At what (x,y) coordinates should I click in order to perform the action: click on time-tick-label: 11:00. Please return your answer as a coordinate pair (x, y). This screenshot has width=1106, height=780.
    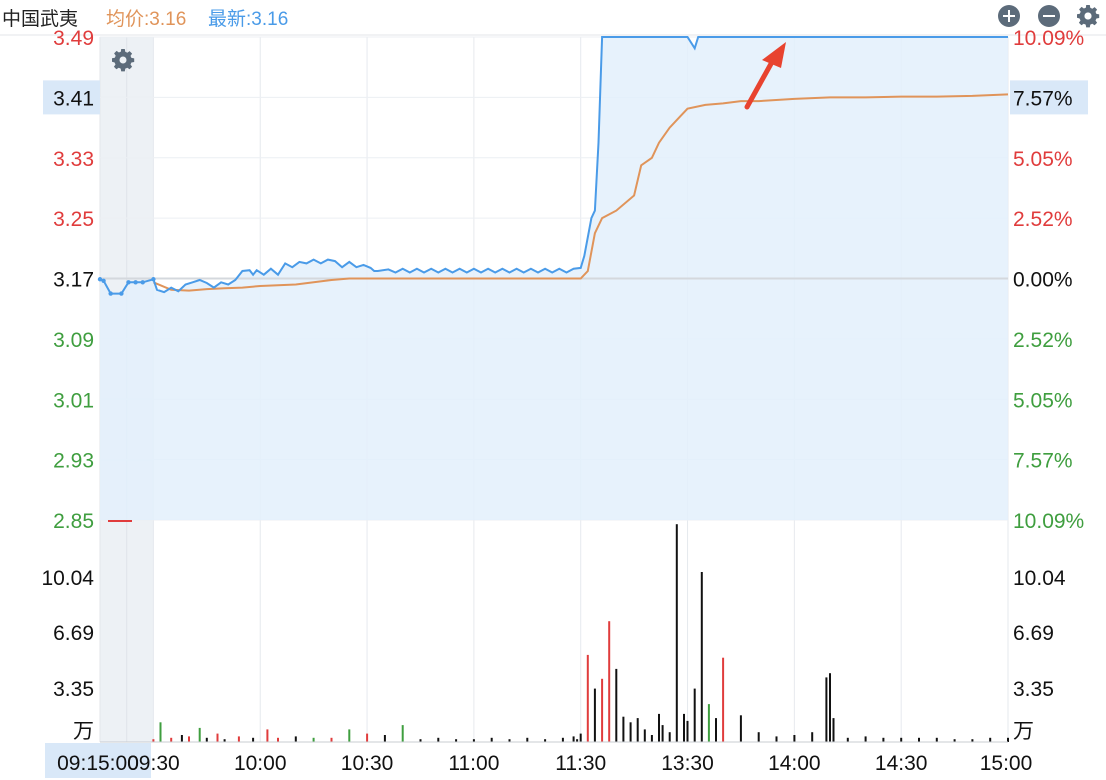
    Looking at the image, I should click on (473, 763).